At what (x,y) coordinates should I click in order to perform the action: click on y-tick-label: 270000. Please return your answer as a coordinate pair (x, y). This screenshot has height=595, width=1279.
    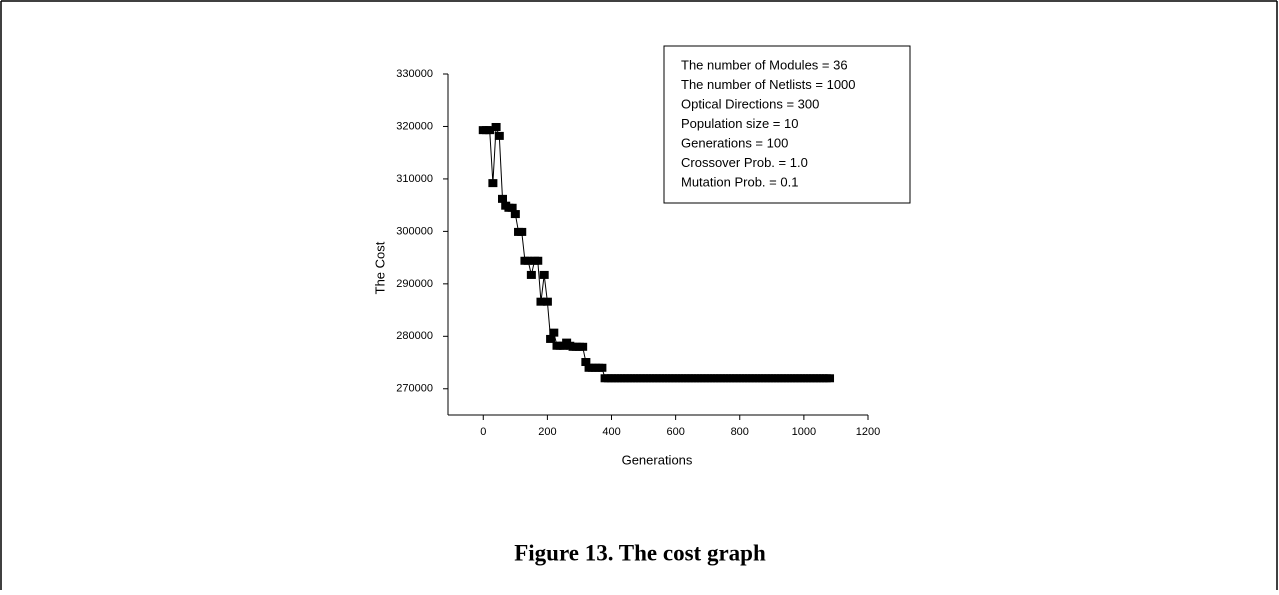
    Looking at the image, I should click on (414, 389).